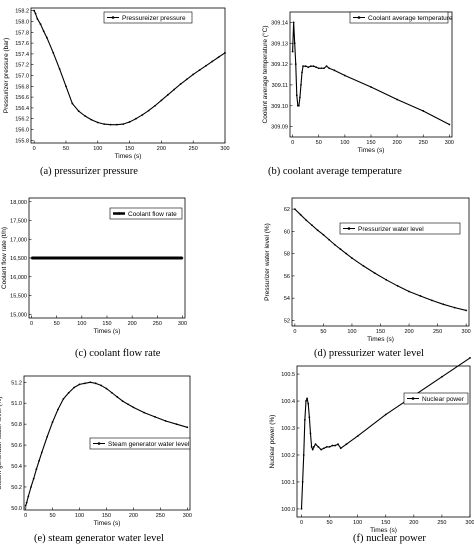 The width and height of the screenshot is (474, 545). I want to click on y-tick-label: 156.2, so click(22, 120).